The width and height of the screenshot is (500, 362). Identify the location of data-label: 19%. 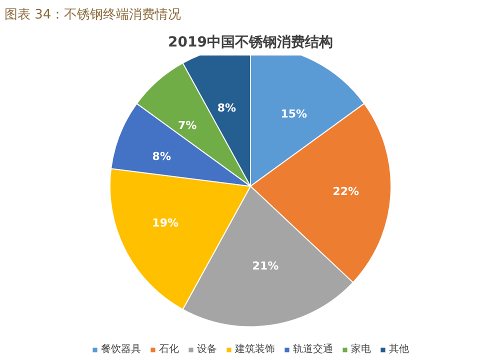
(165, 223).